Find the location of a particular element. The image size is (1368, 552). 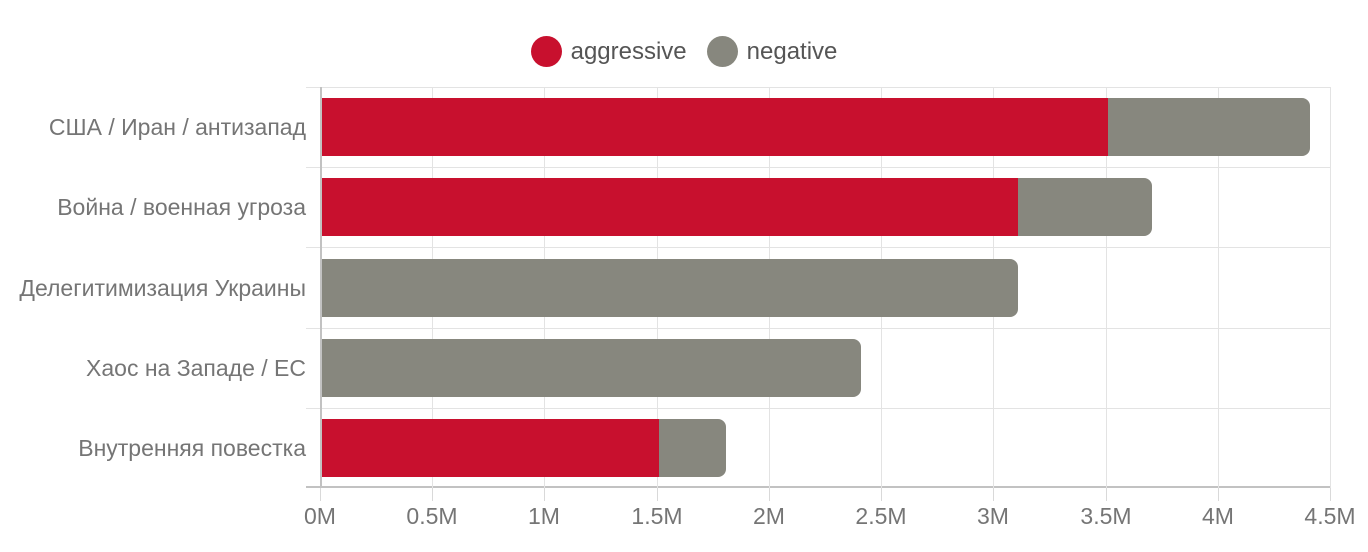

value-tick-label: 2.5M is located at coordinates (881, 516).